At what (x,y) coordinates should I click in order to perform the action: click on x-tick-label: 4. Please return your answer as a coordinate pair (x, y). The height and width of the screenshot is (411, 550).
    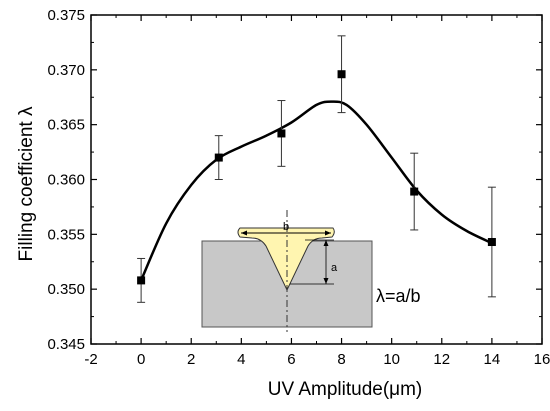
    Looking at the image, I should click on (241, 359).